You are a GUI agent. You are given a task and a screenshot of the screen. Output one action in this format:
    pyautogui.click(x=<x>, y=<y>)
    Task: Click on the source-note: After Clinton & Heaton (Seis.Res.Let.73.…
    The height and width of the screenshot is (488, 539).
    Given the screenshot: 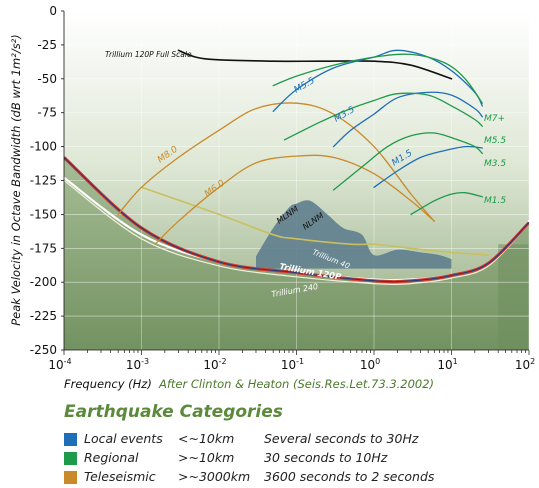 What is the action you would take?
    pyautogui.click(x=296, y=384)
    